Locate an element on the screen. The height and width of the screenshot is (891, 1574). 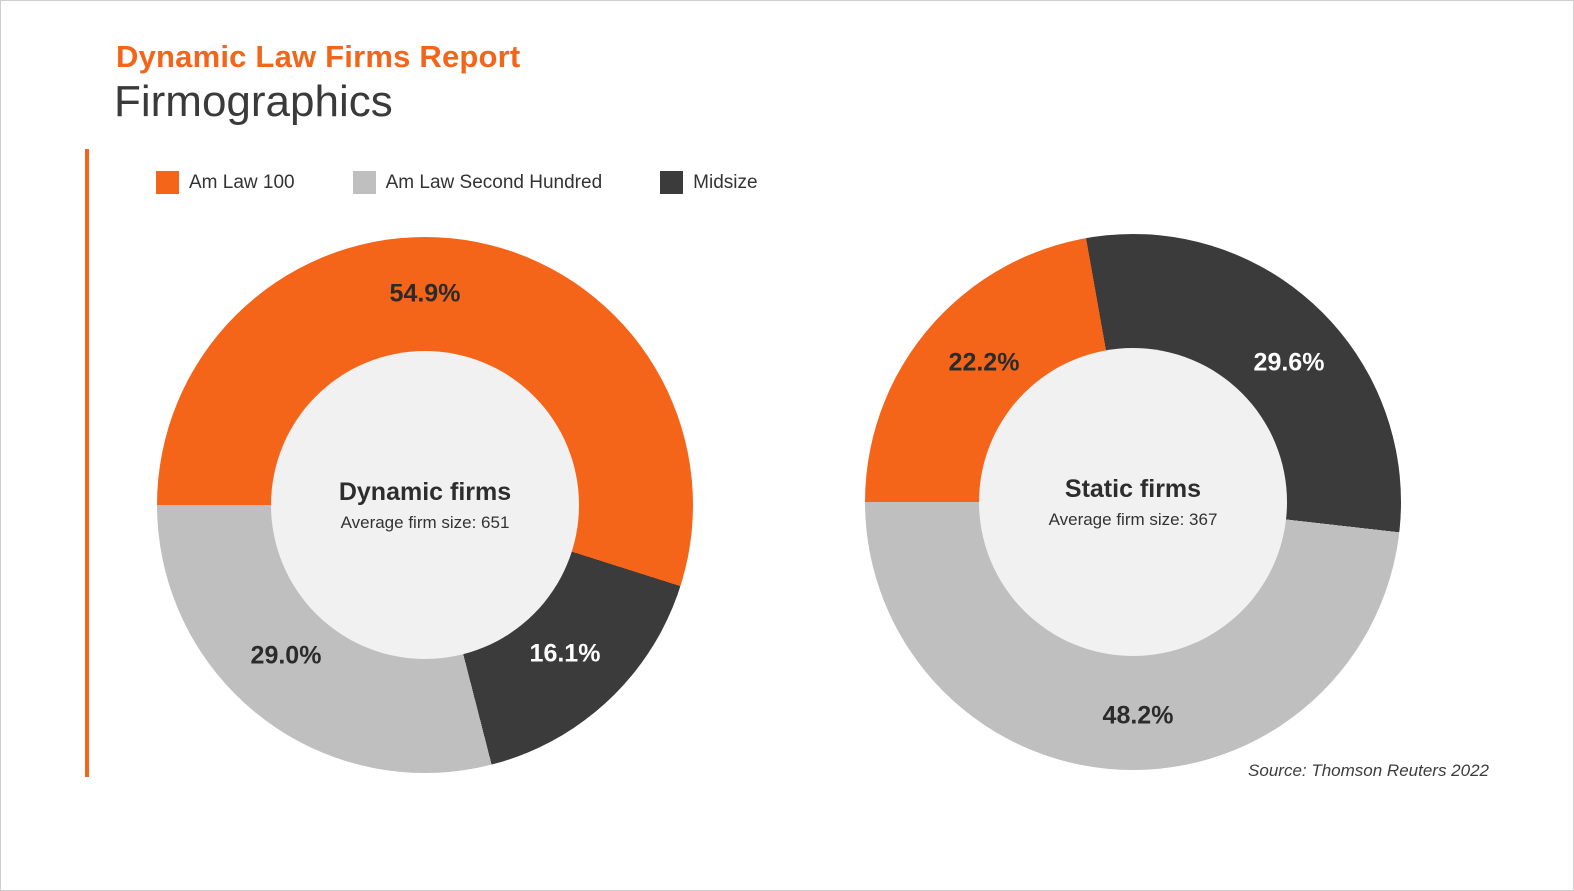
slice-label-am-law-100: 54.9% is located at coordinates (425, 293).